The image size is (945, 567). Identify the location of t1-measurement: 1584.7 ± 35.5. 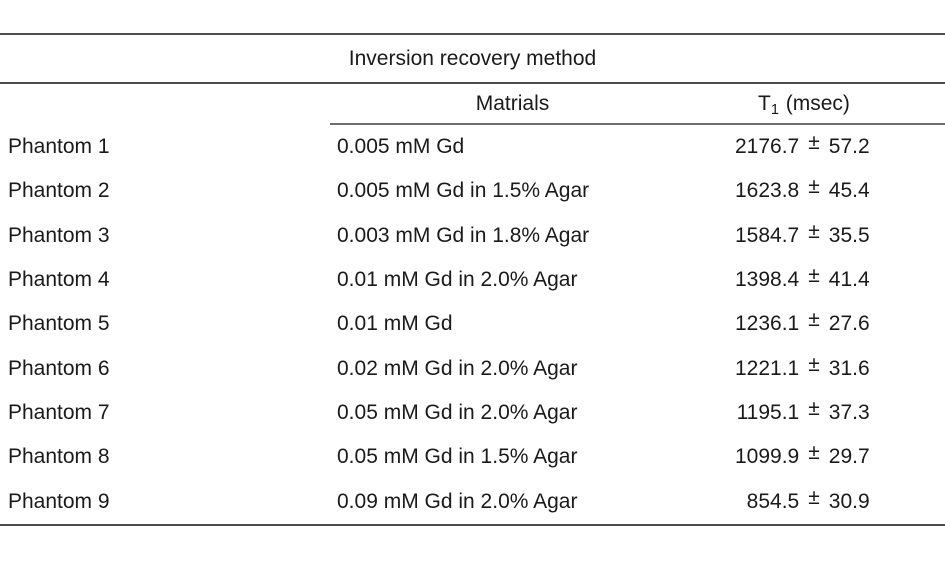
(816, 236).